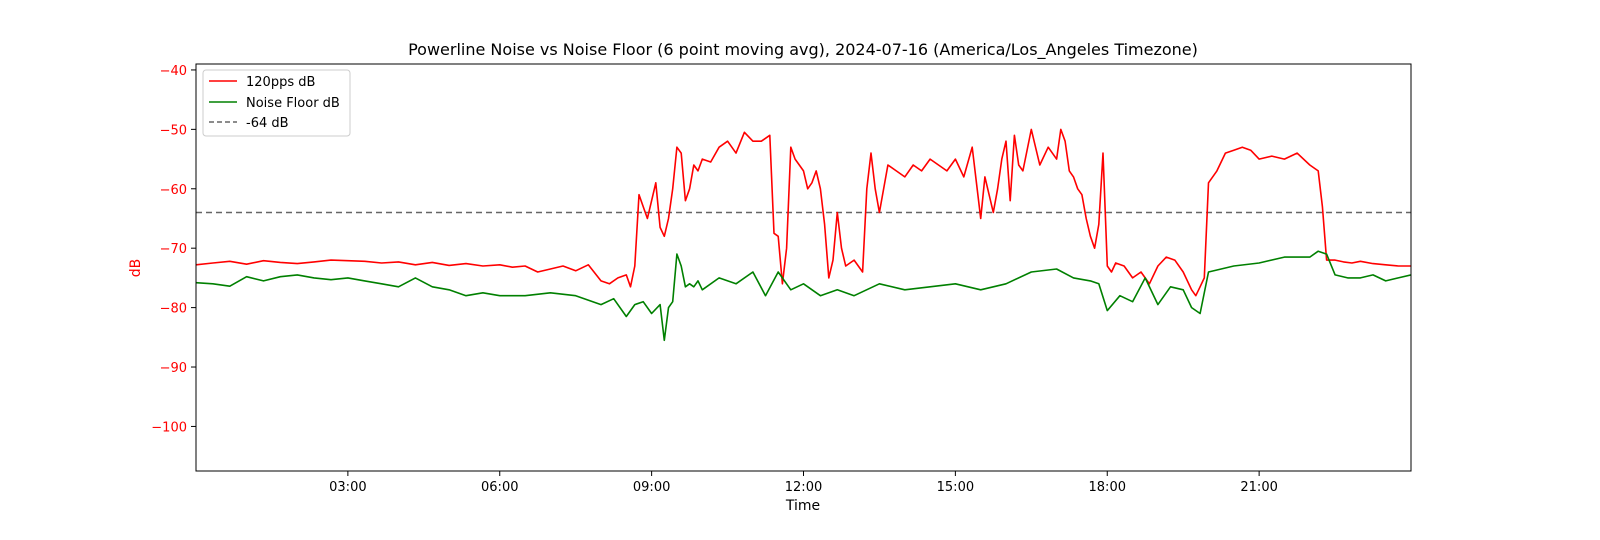  What do you see at coordinates (803, 296) in the screenshot?
I see `series-line-noise-floor` at bounding box center [803, 296].